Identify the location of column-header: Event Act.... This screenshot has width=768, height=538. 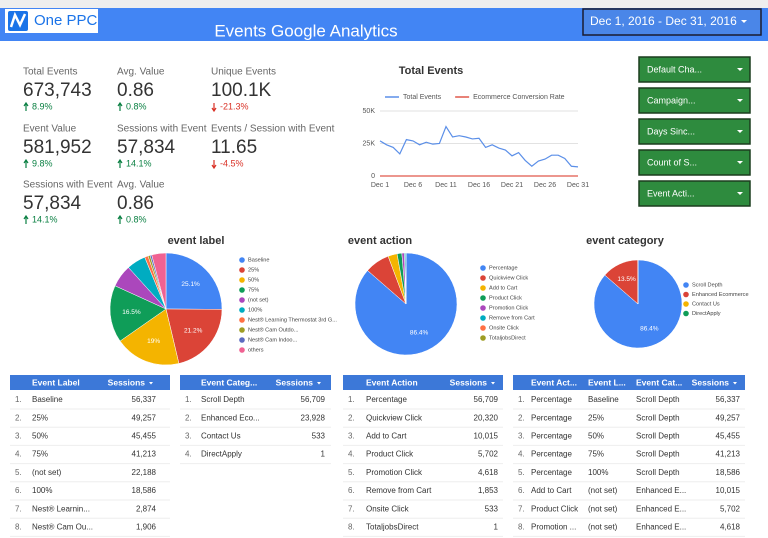
(554, 382).